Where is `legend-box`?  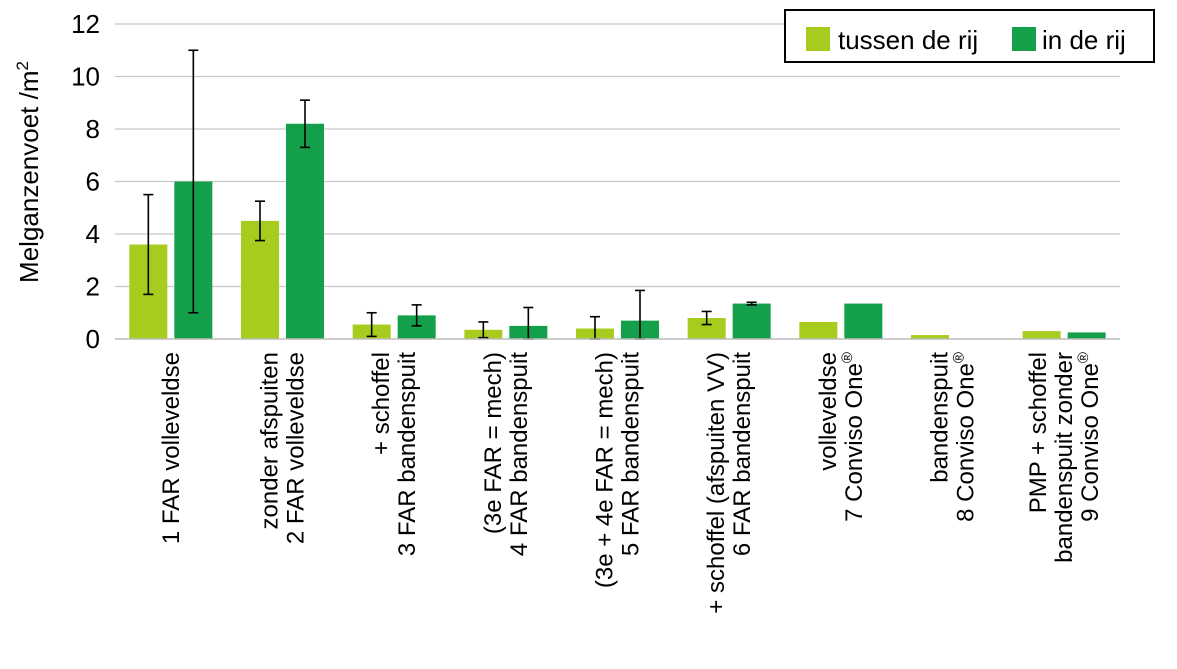
legend-box is located at coordinates (969, 36).